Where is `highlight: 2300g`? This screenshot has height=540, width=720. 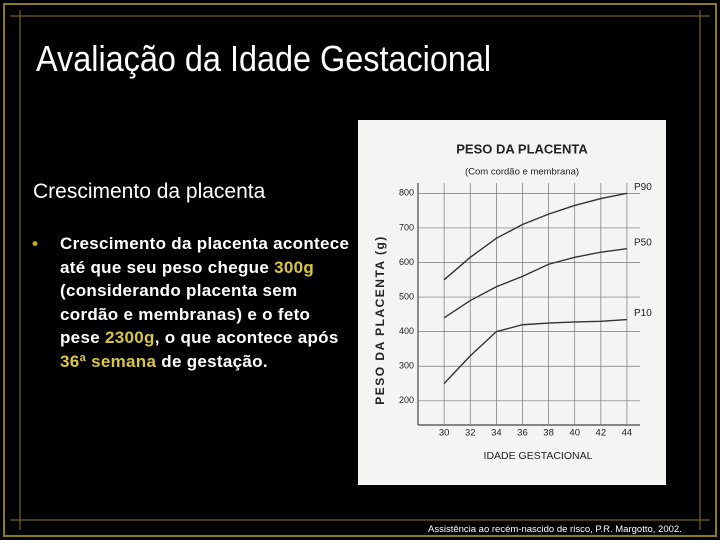
highlight: 2300g is located at coordinates (129, 337).